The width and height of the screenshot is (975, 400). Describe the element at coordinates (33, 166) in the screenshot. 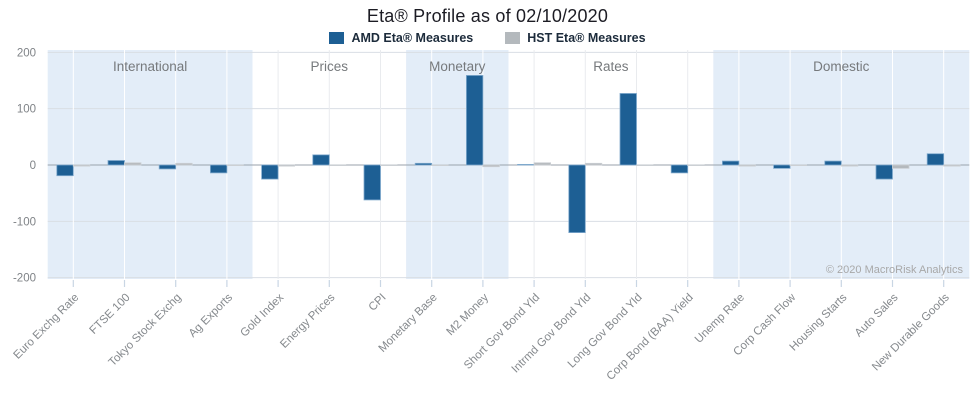

I see `y-tick-label-0: 0` at that location.